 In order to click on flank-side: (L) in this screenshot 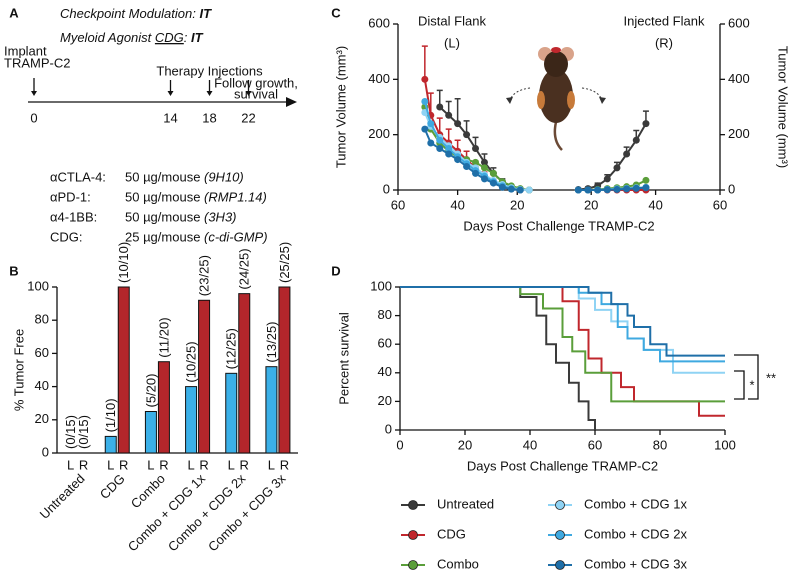, I will do `click(452, 42)`.